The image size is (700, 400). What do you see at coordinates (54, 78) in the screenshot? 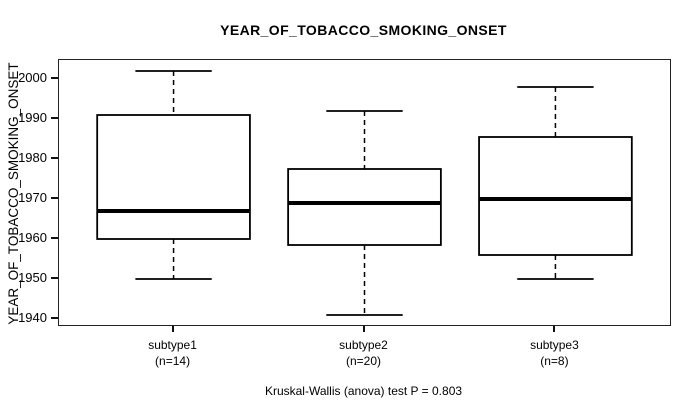
I see `y-tick-mark-2000` at bounding box center [54, 78].